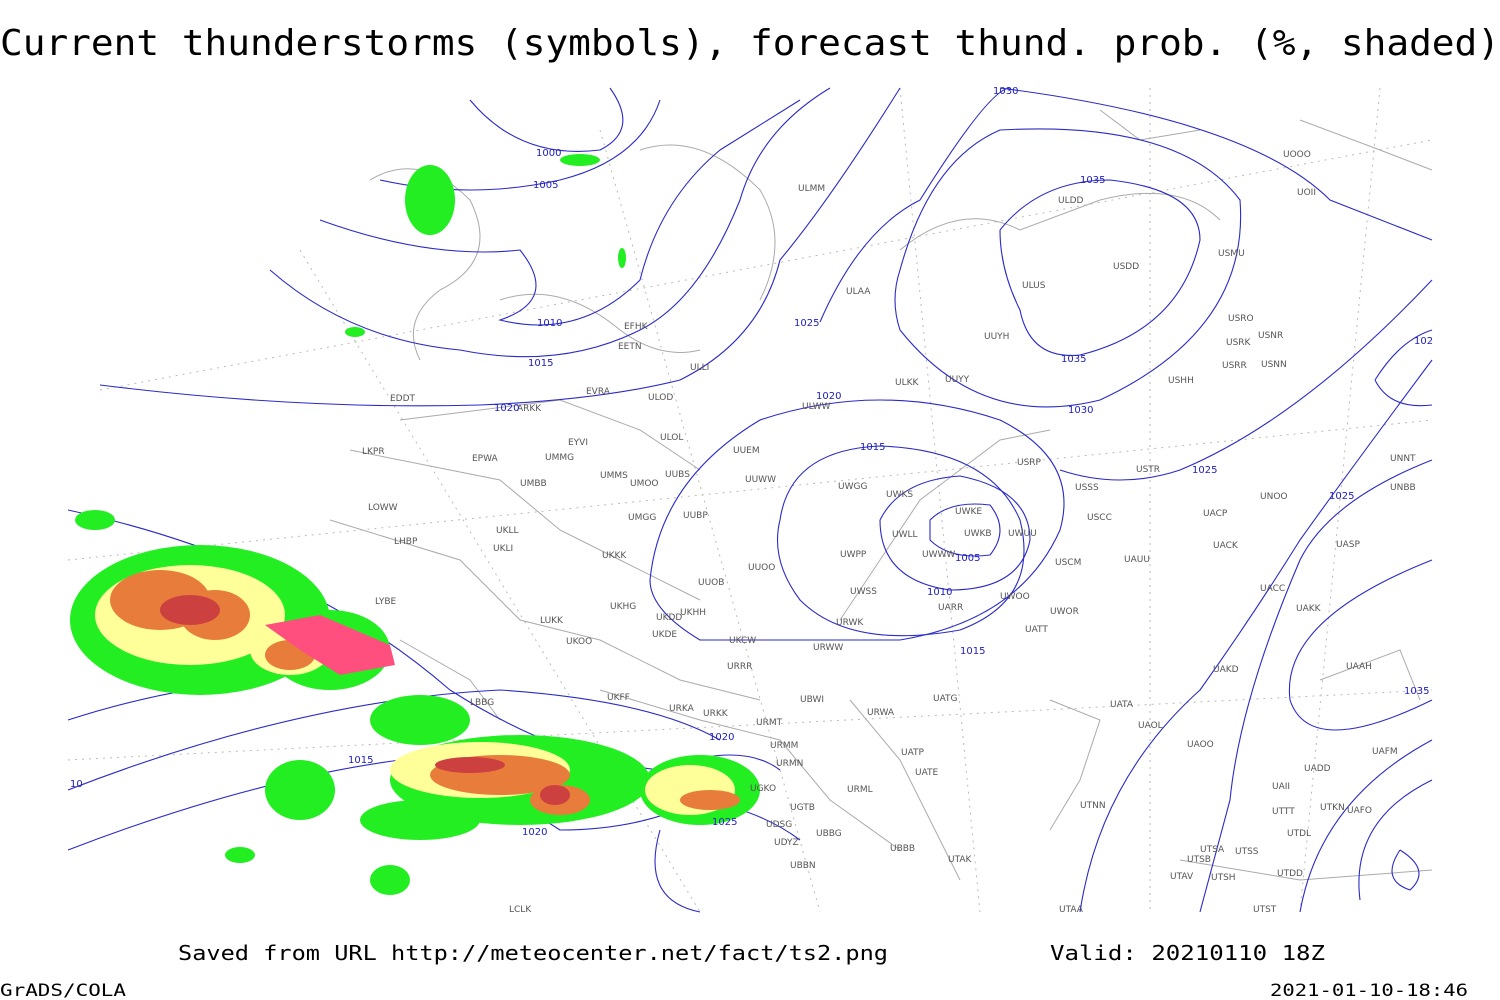 The height and width of the screenshot is (1000, 1500). I want to click on station-label: UAOO, so click(1200, 745).